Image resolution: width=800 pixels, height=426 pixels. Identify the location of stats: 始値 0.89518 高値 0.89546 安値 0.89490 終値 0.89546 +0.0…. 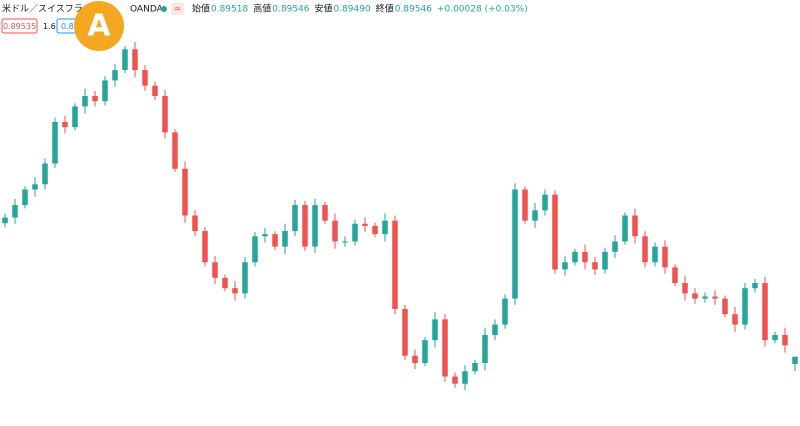
(360, 9).